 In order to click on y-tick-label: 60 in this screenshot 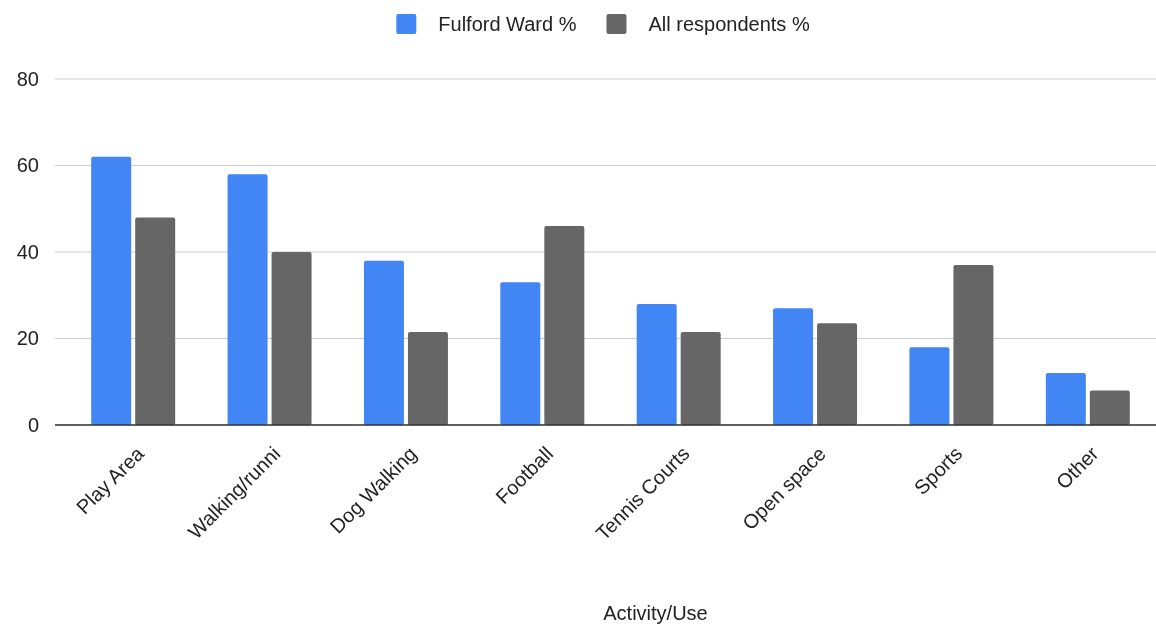, I will do `click(27, 165)`.